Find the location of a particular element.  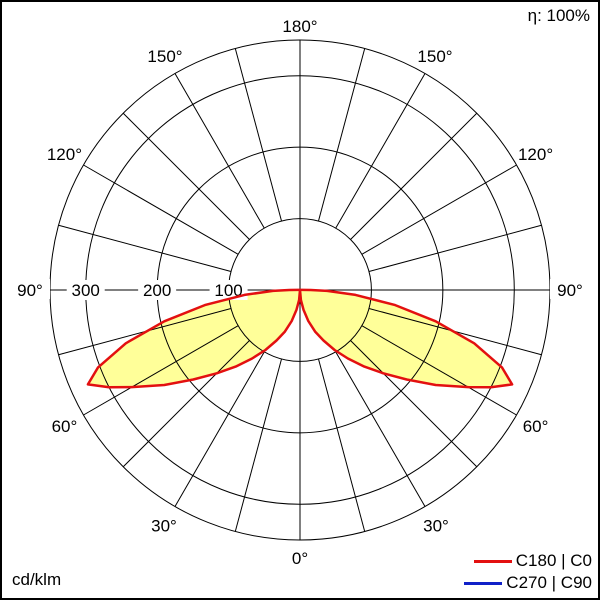

unit-label: cd/klm is located at coordinates (37, 579).